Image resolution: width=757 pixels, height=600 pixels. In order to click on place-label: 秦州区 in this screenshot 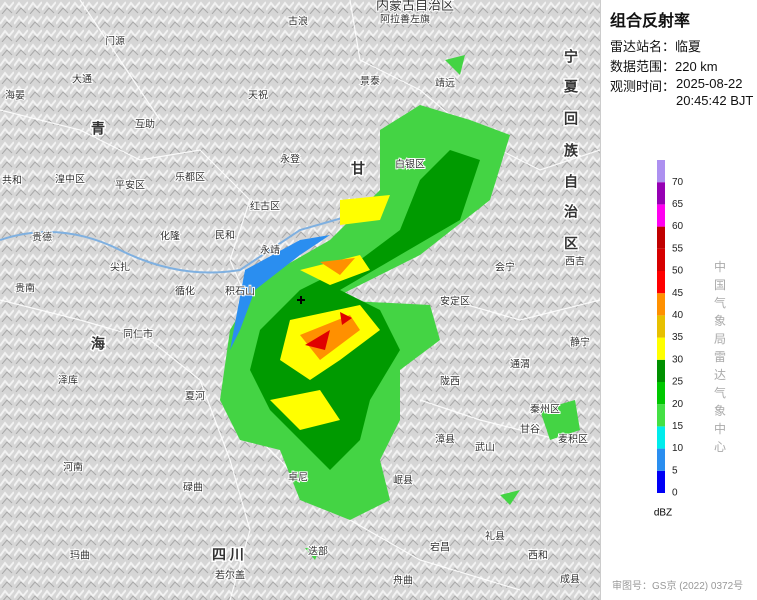, I will do `click(545, 409)`.